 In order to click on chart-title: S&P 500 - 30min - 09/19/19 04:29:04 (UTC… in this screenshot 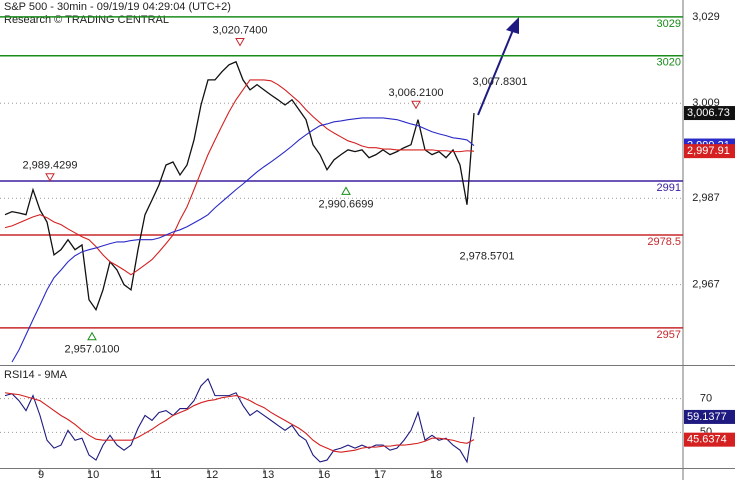, I will do `click(117, 7)`.